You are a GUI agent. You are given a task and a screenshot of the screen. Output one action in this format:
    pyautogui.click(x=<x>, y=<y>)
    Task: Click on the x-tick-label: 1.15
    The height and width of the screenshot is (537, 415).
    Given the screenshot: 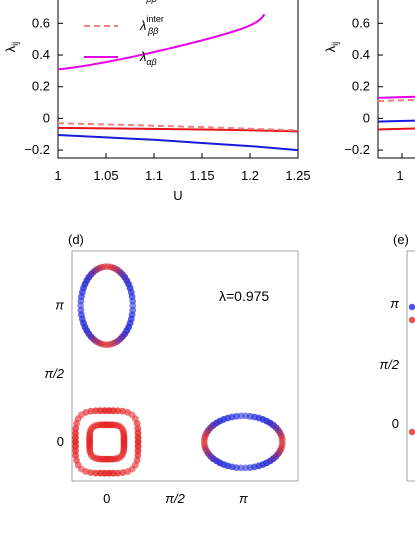 What is the action you would take?
    pyautogui.click(x=201, y=175)
    